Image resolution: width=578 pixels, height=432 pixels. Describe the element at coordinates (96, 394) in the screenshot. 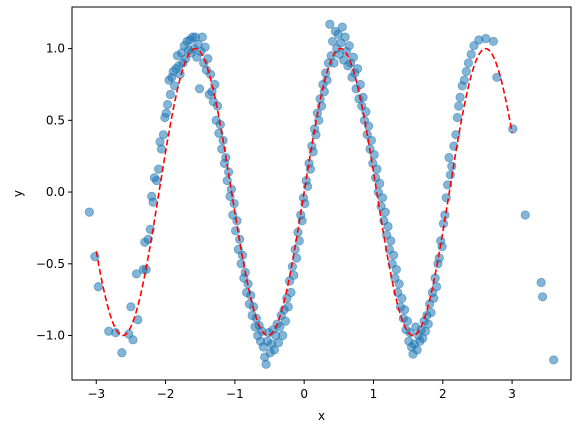

I see `x-tick-label: −3` at that location.